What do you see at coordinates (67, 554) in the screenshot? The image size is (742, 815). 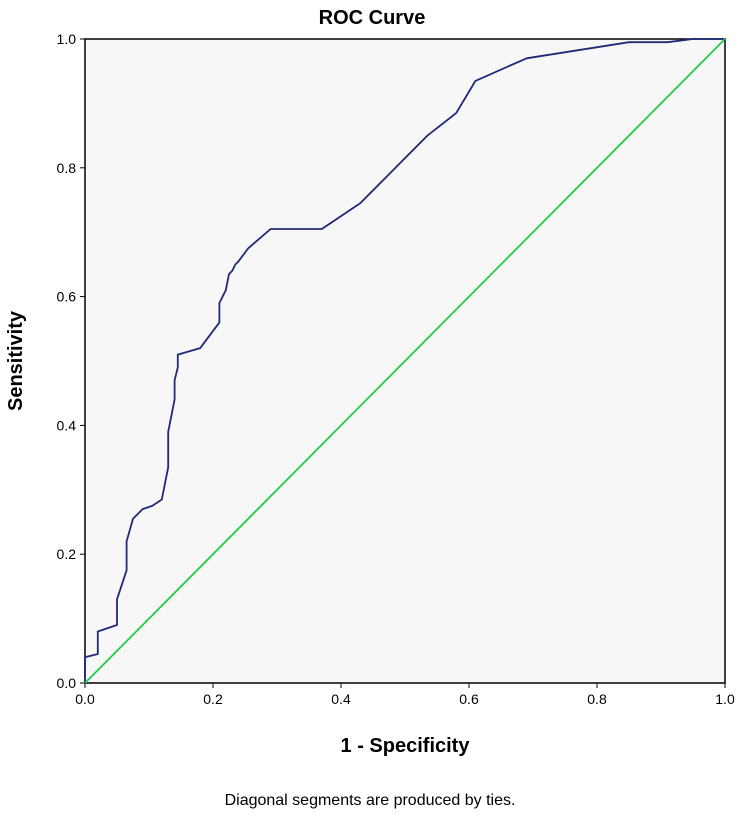 I see `y-tick-label: 0.2` at bounding box center [67, 554].